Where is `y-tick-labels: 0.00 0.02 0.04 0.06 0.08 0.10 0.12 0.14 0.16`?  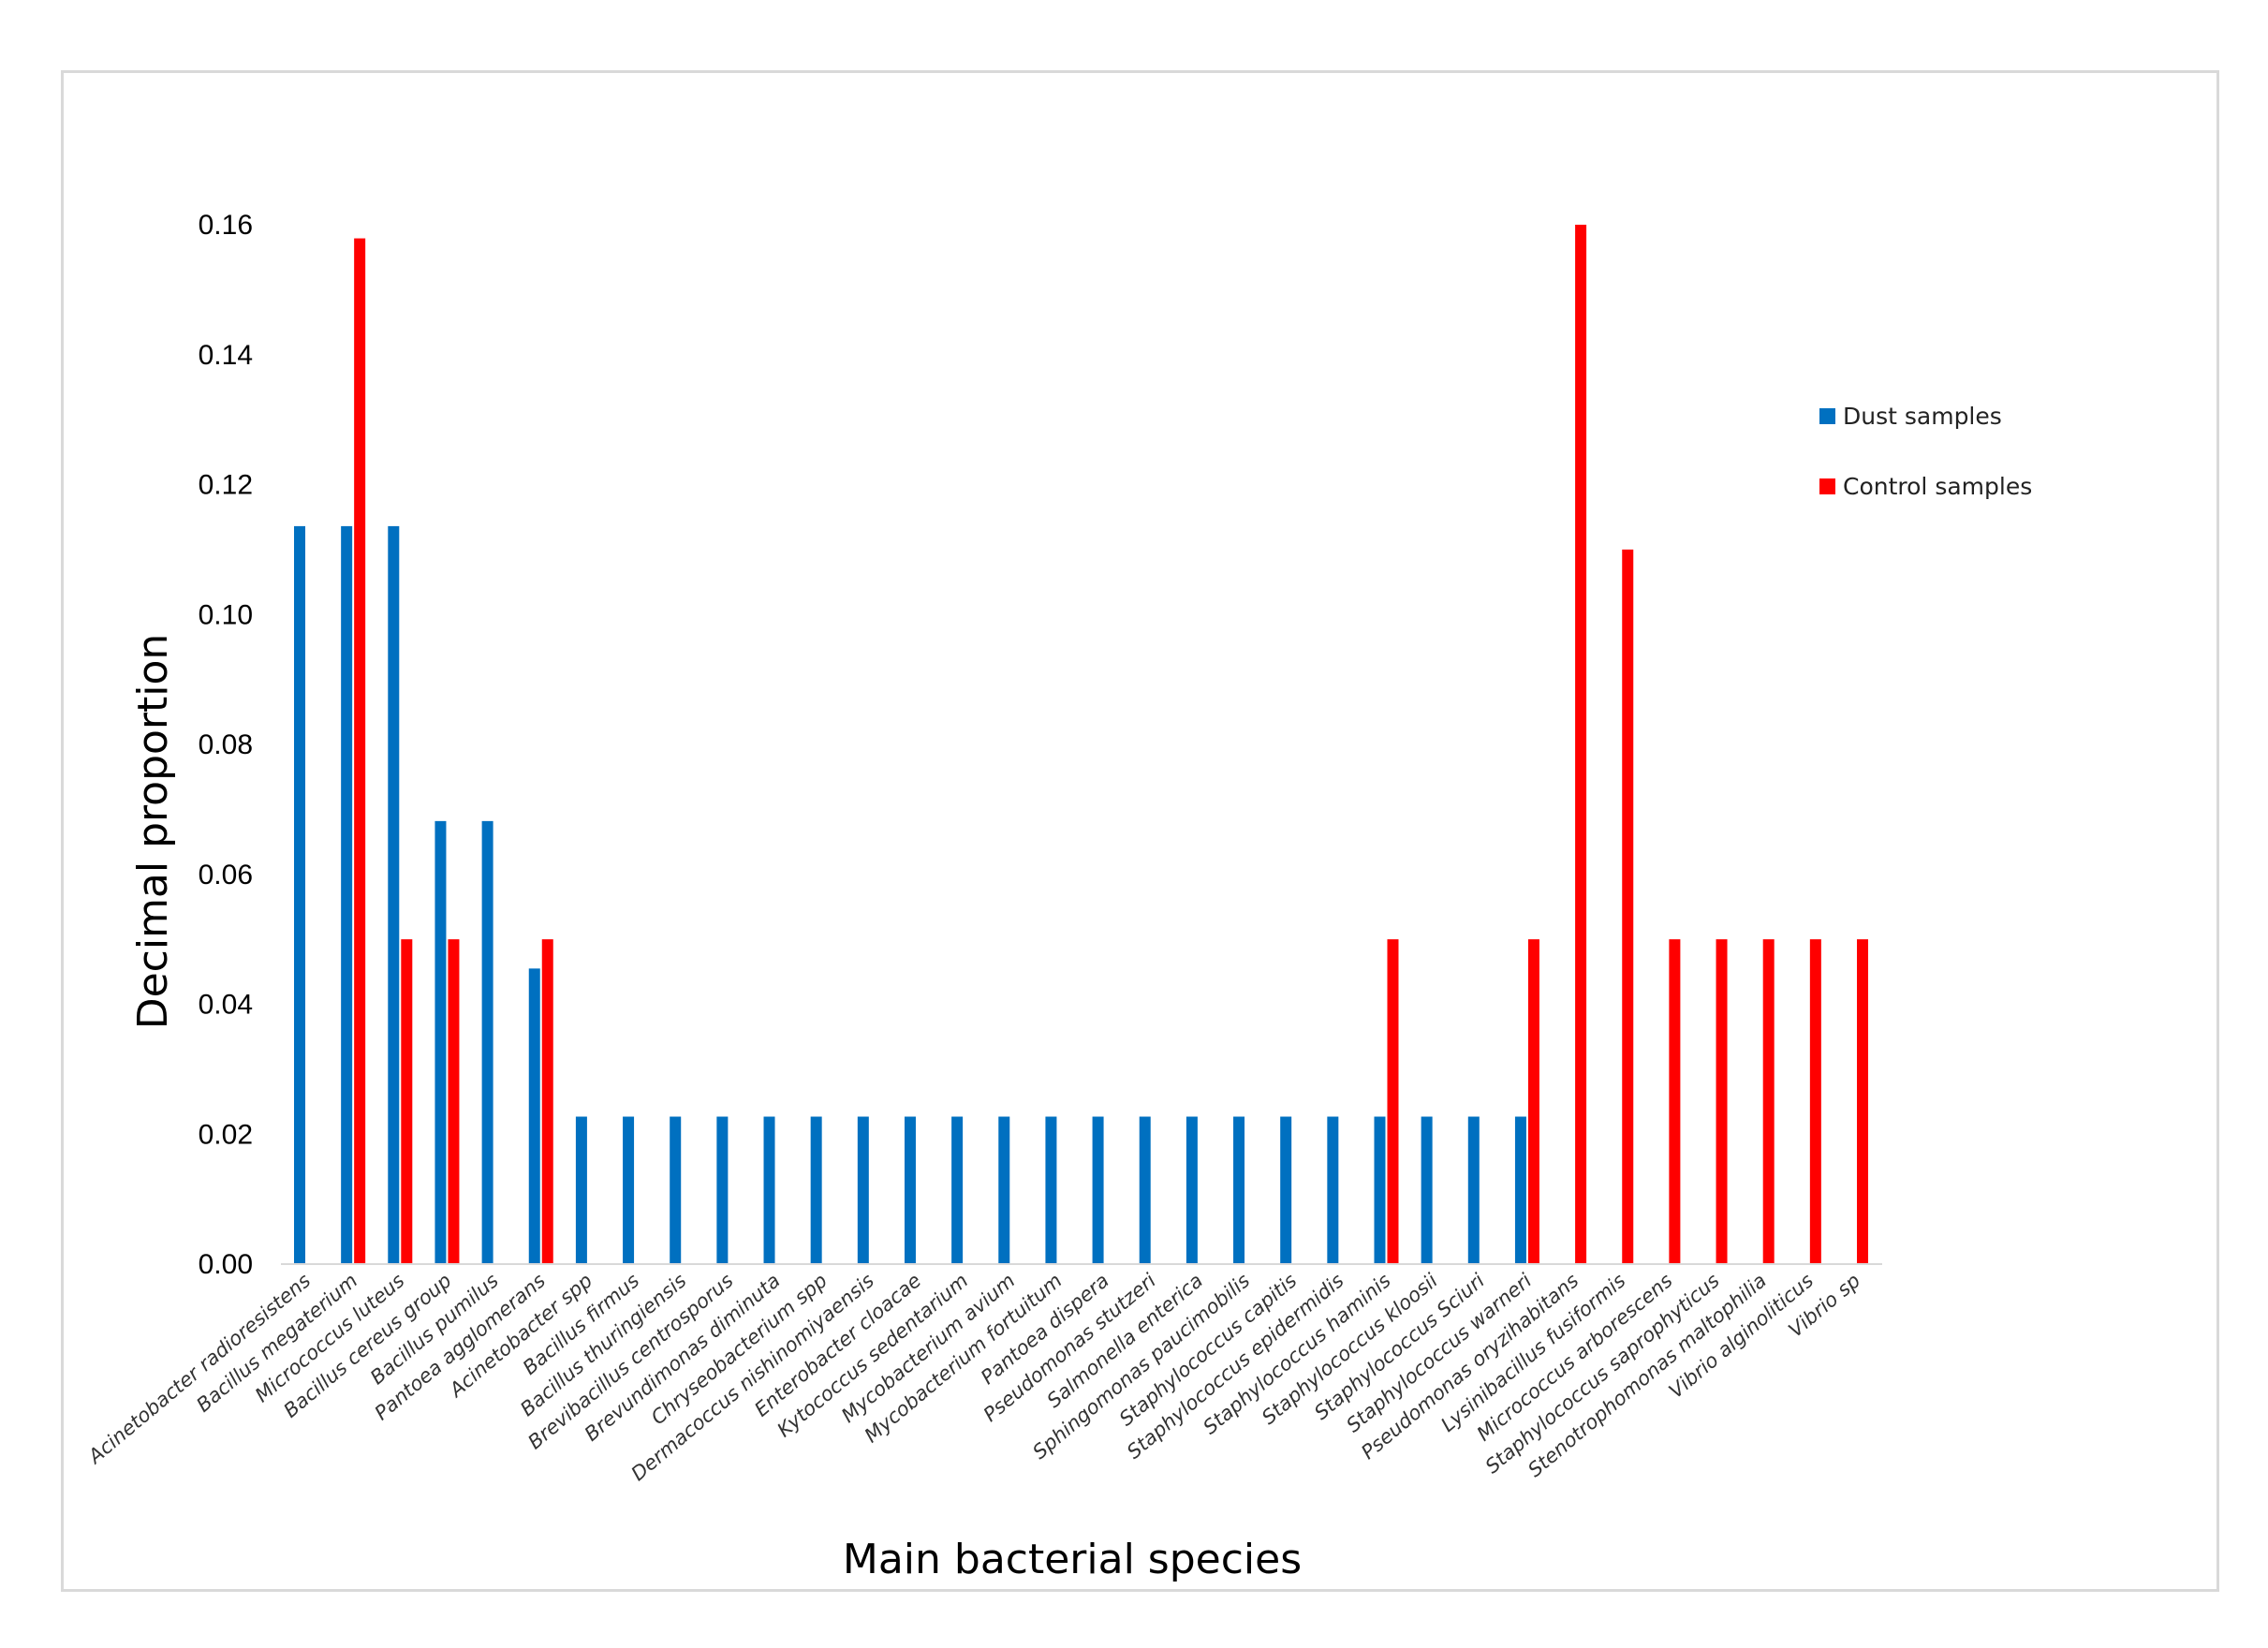
y-tick-labels: 0.00 0.02 0.04 0.06 0.08 0.10 0.12 0.14 0.16 is located at coordinates (226, 745).